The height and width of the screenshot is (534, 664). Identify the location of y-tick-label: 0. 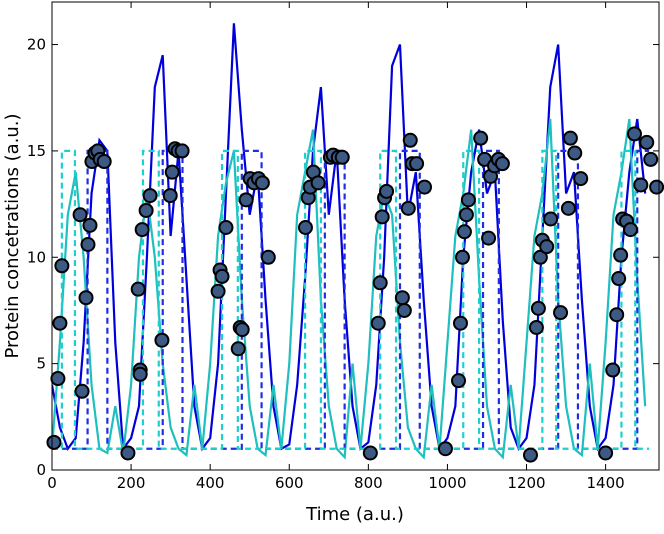
(41, 470).